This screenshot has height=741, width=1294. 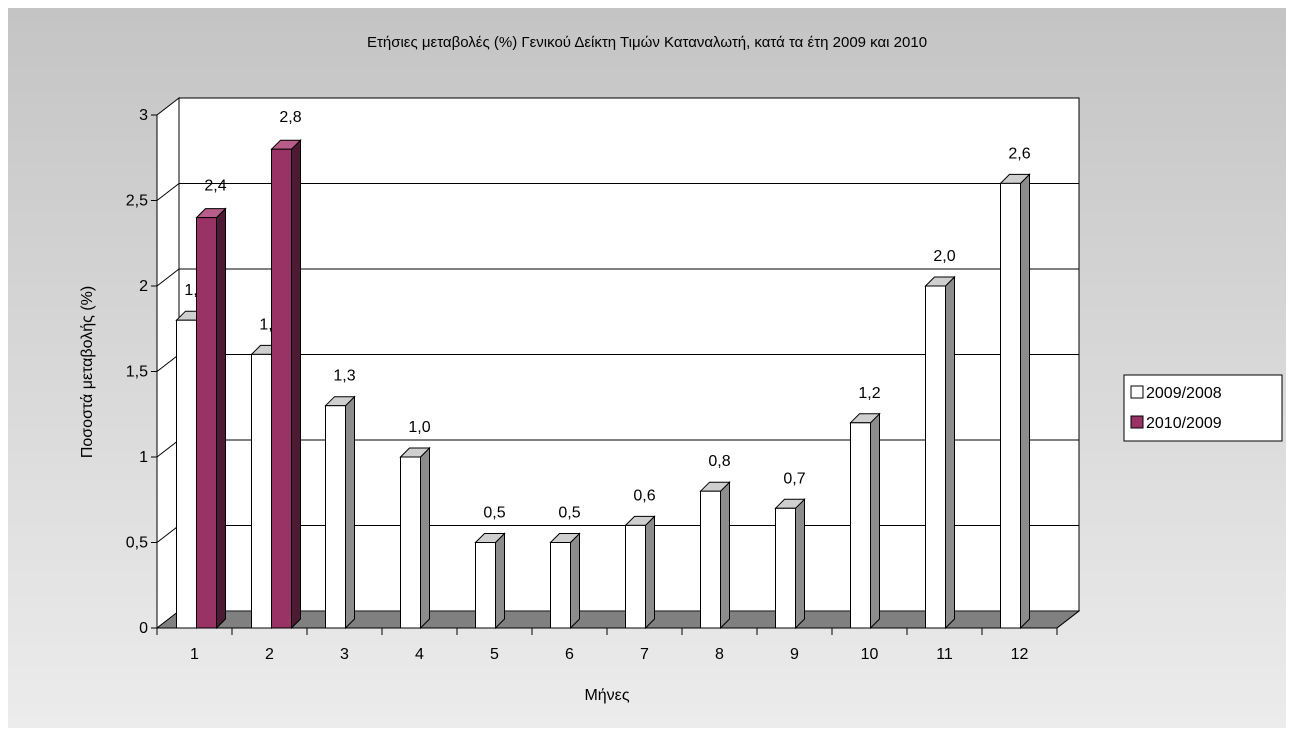 What do you see at coordinates (1184, 423) in the screenshot?
I see `legend-label: 2010/2009` at bounding box center [1184, 423].